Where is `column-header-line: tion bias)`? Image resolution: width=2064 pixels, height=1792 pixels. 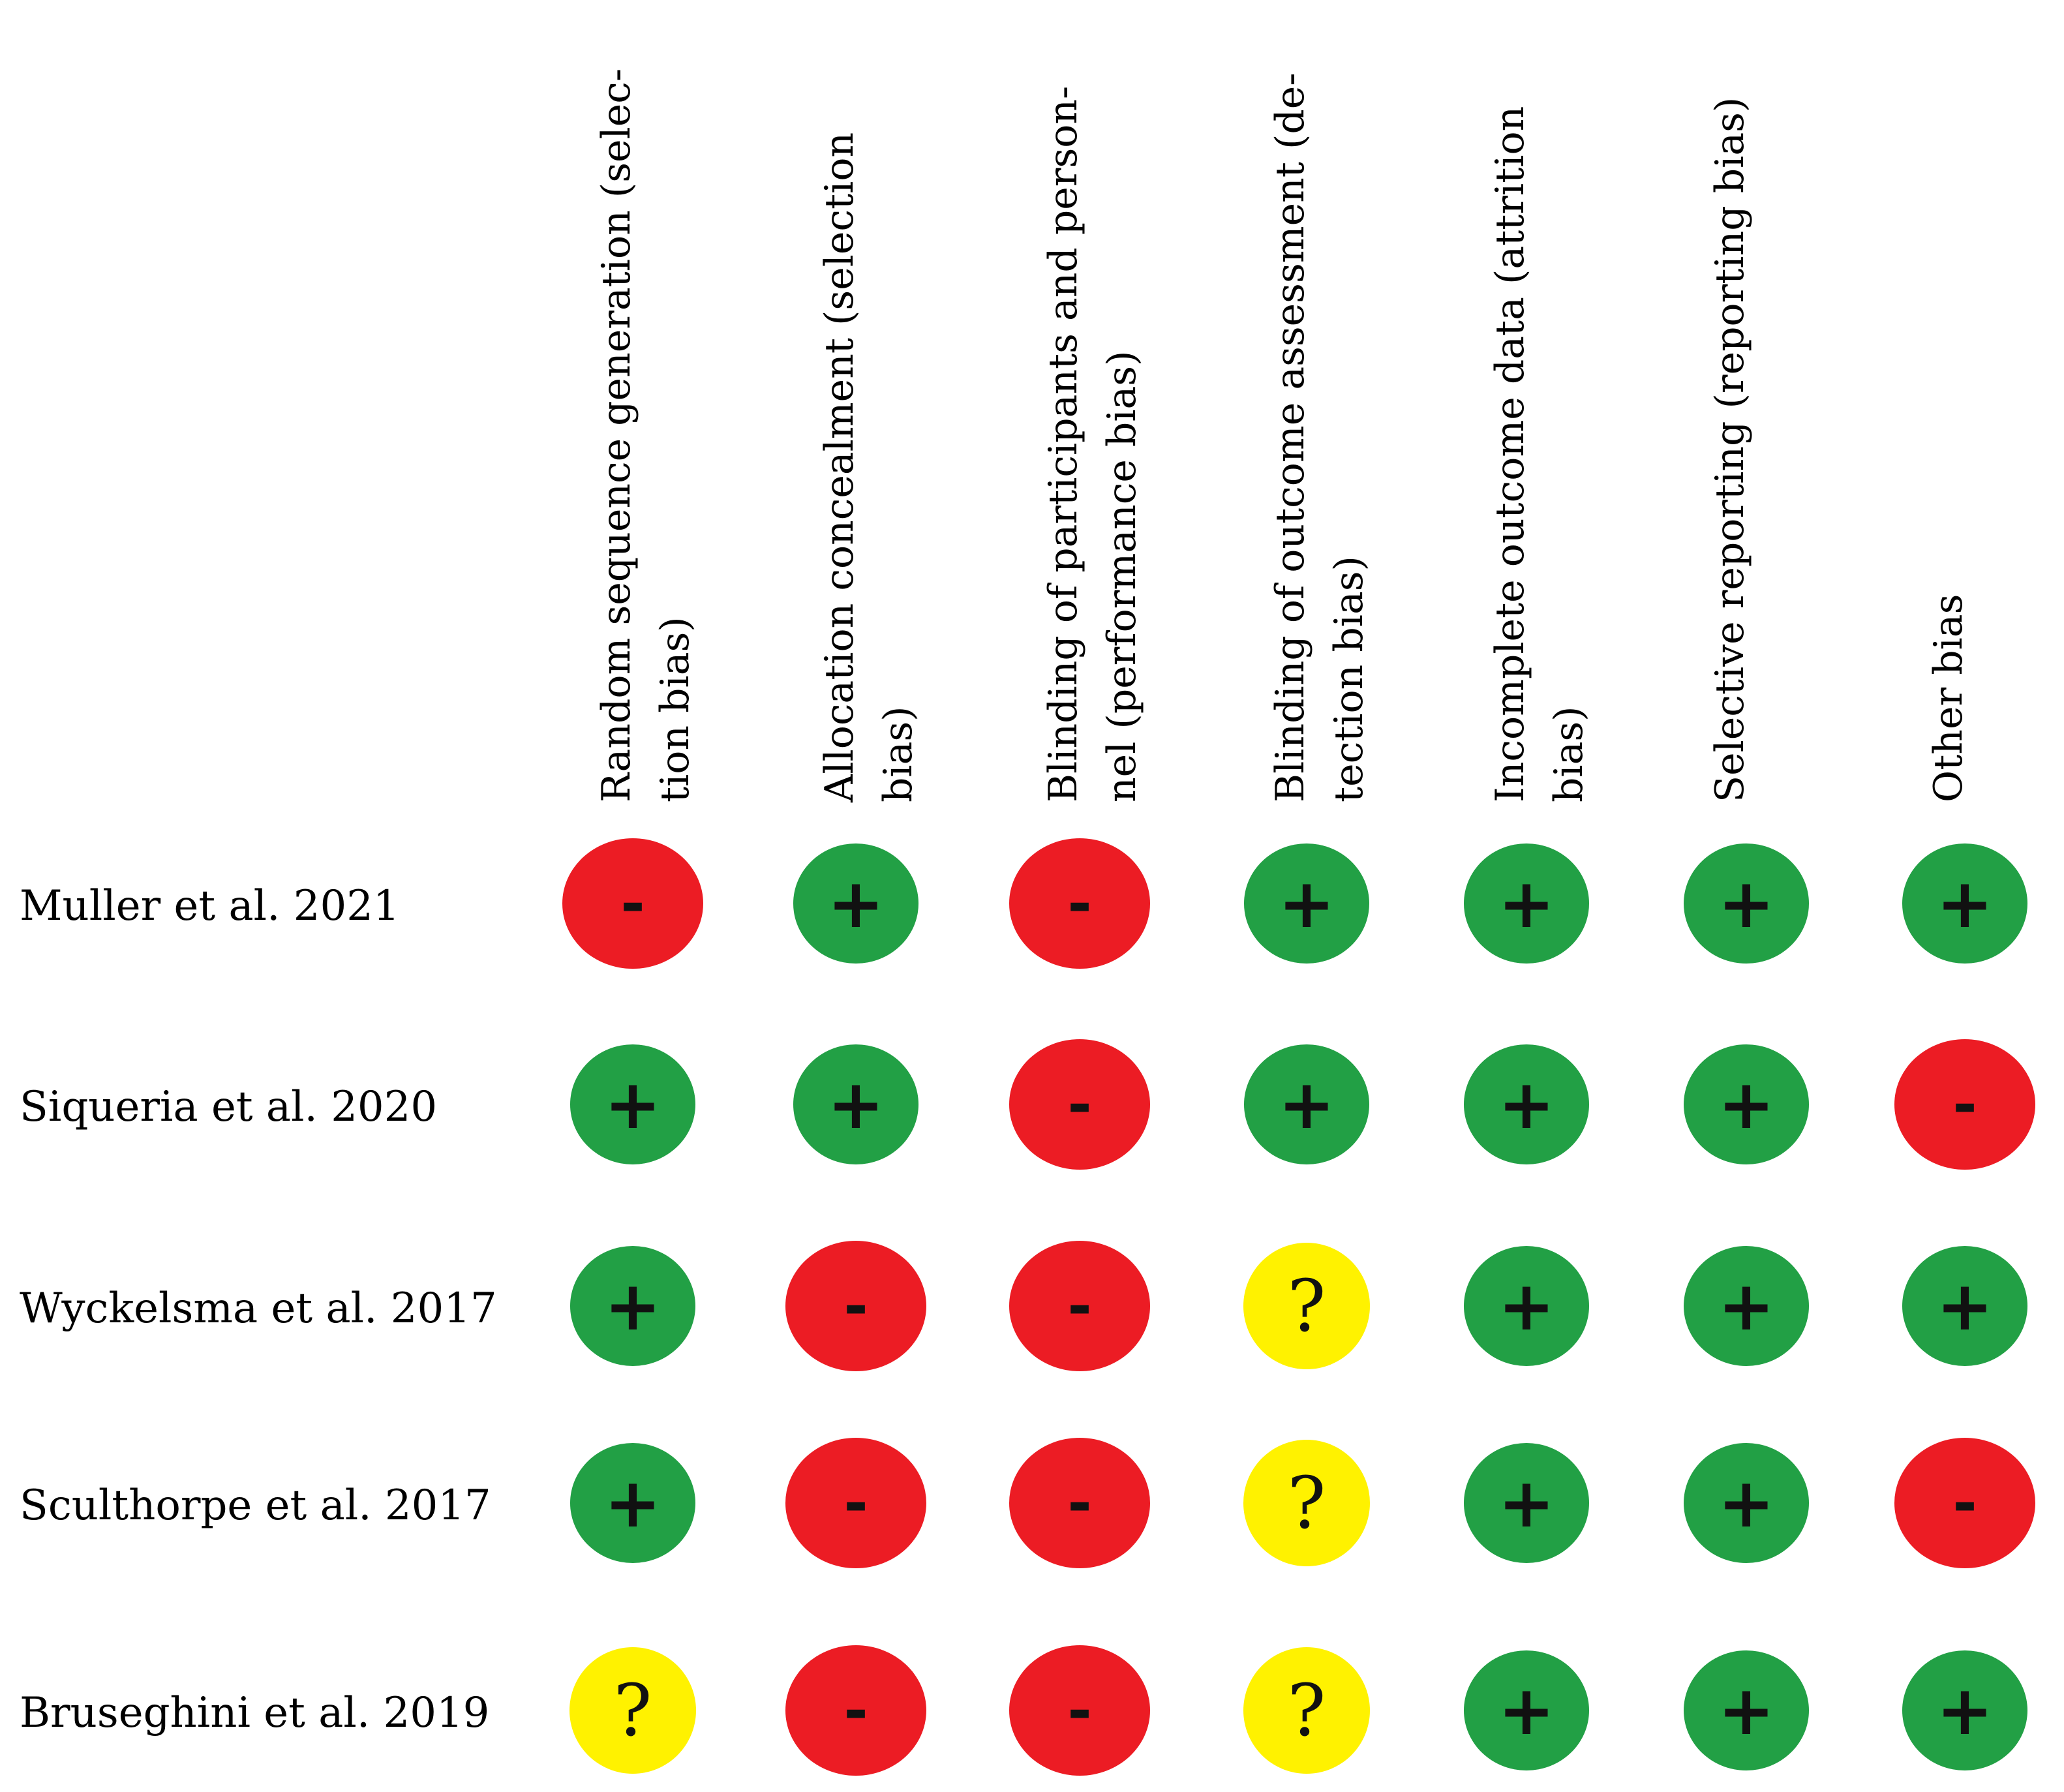
column-header-line: tion bias) is located at coordinates (675, 709).